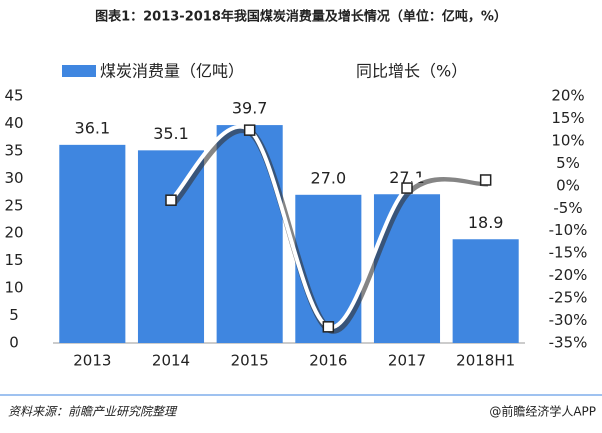 The image size is (602, 433). I want to click on value-label: 35.1, so click(171, 133).